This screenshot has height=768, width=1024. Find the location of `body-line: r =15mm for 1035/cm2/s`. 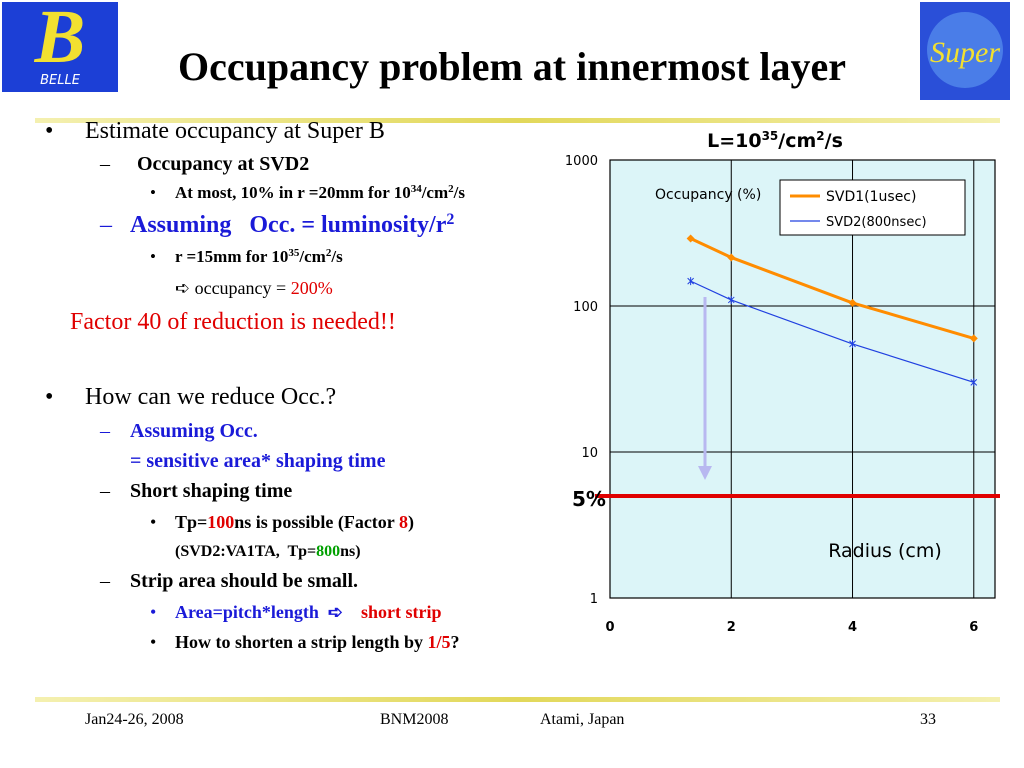

body-line: r =15mm for 1035/cm2/s is located at coordinates (259, 256).